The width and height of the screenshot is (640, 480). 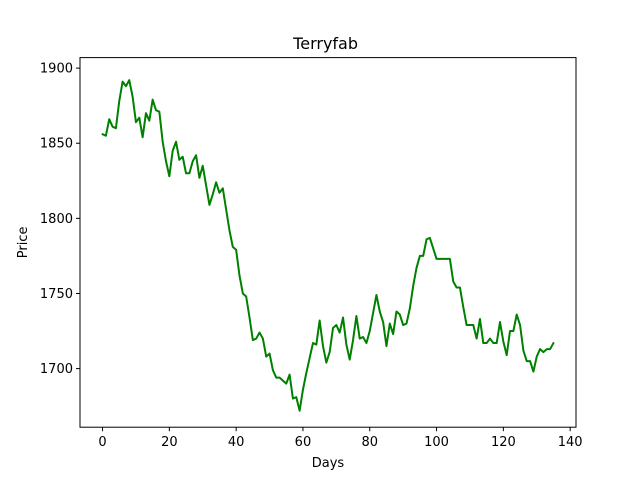 I want to click on x-tick-label: 0, so click(x=102, y=442).